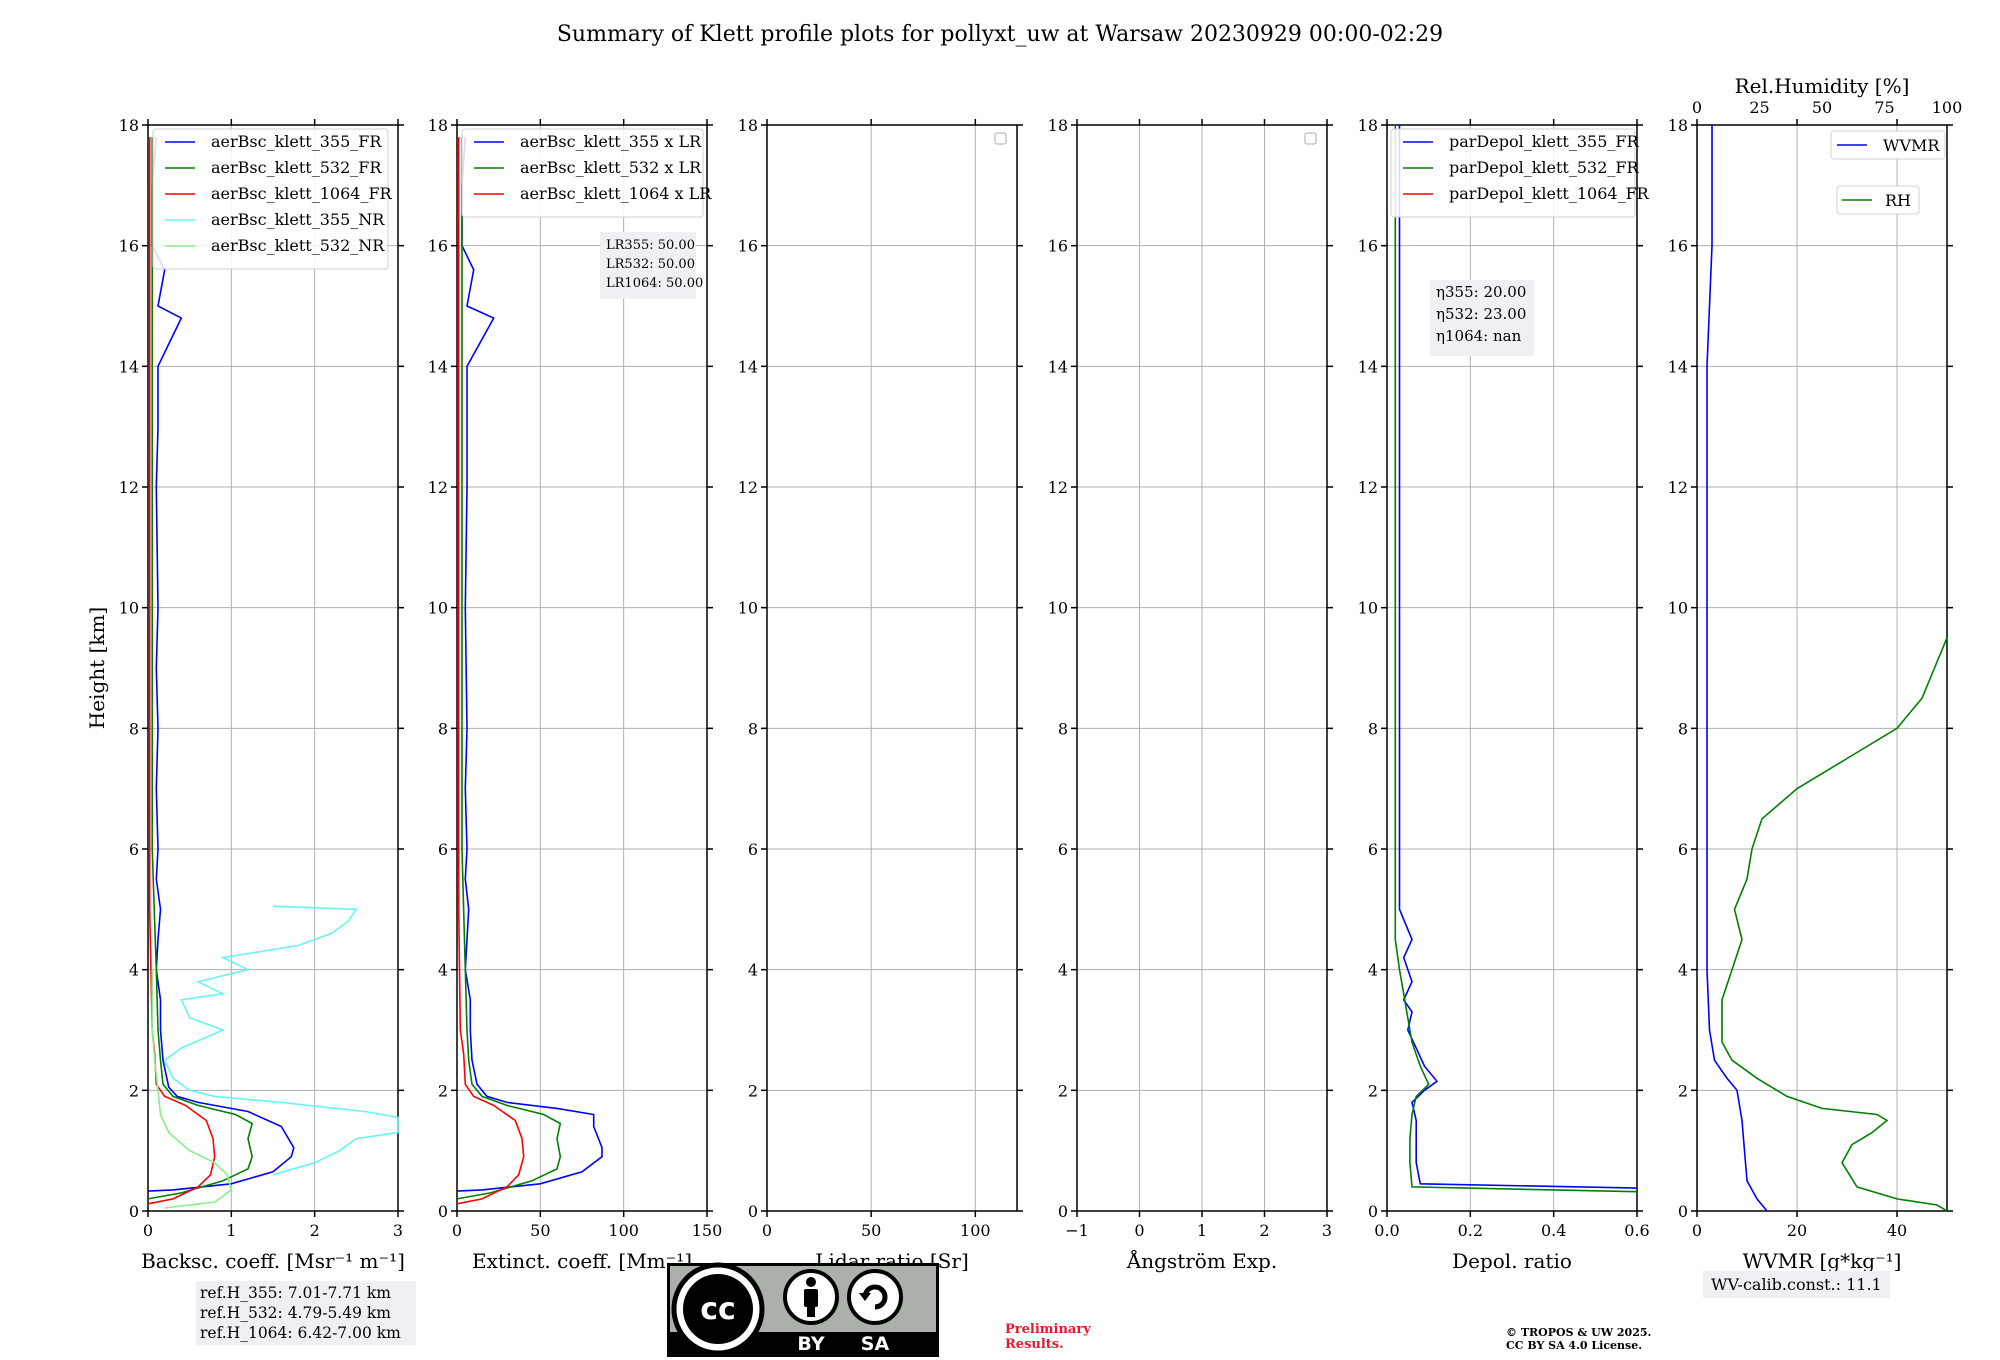  I want to click on annotation-text: LR1064: 50.00, so click(654, 283).